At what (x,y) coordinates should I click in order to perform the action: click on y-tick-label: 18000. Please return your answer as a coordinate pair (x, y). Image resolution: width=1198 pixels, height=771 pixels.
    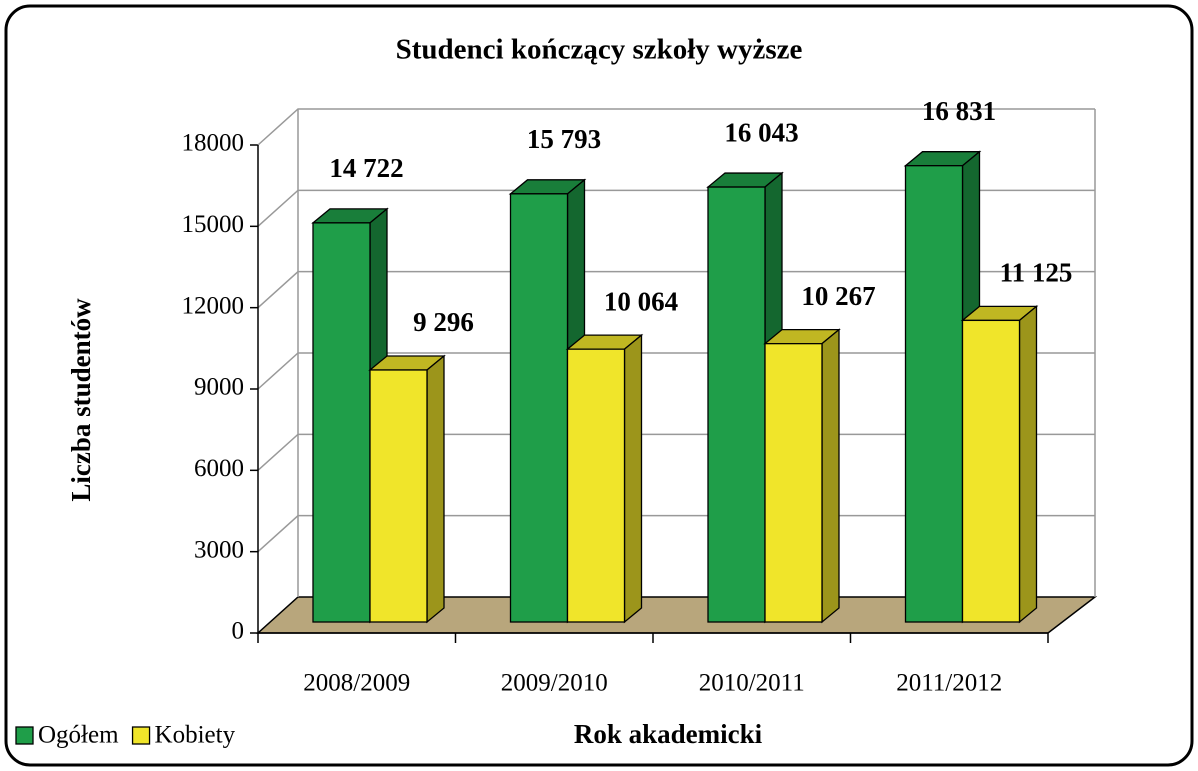
    Looking at the image, I should click on (213, 143).